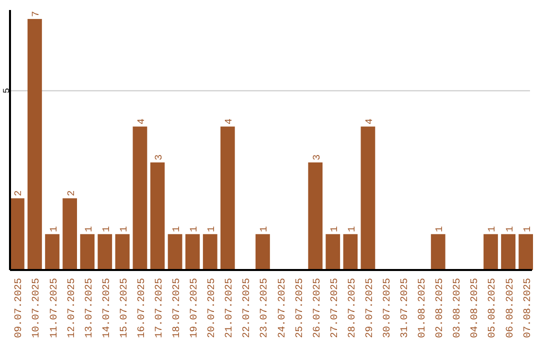  What do you see at coordinates (178, 308) in the screenshot?
I see `x-tick-label: 18.07.2025` at bounding box center [178, 308].